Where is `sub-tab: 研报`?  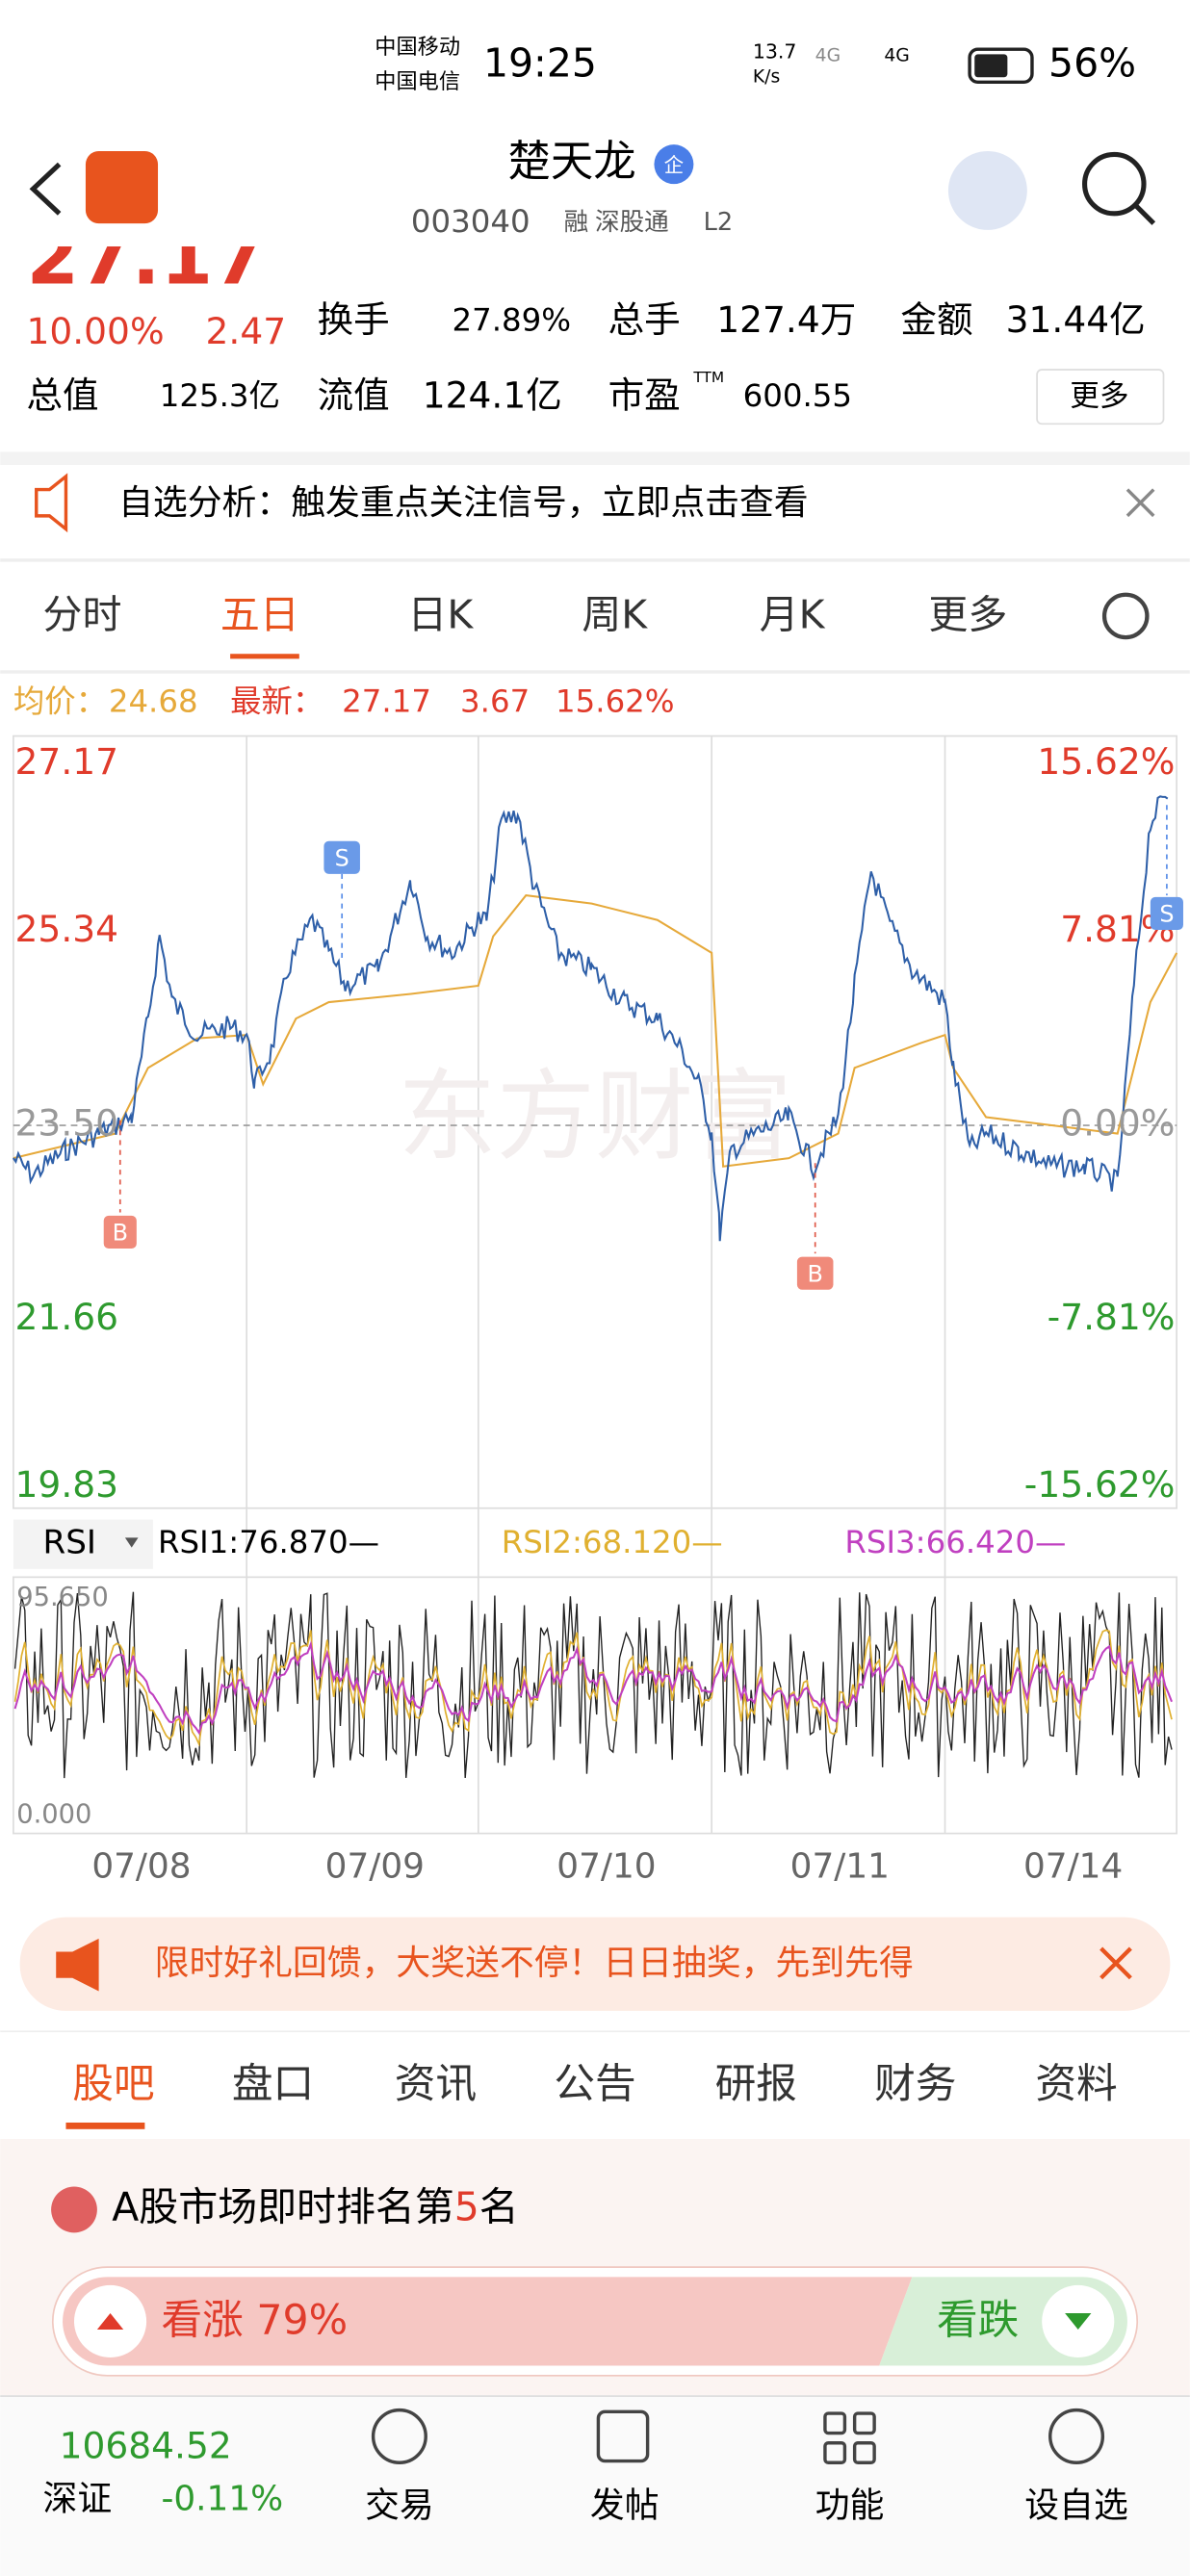
sub-tab: 研报 is located at coordinates (756, 2084).